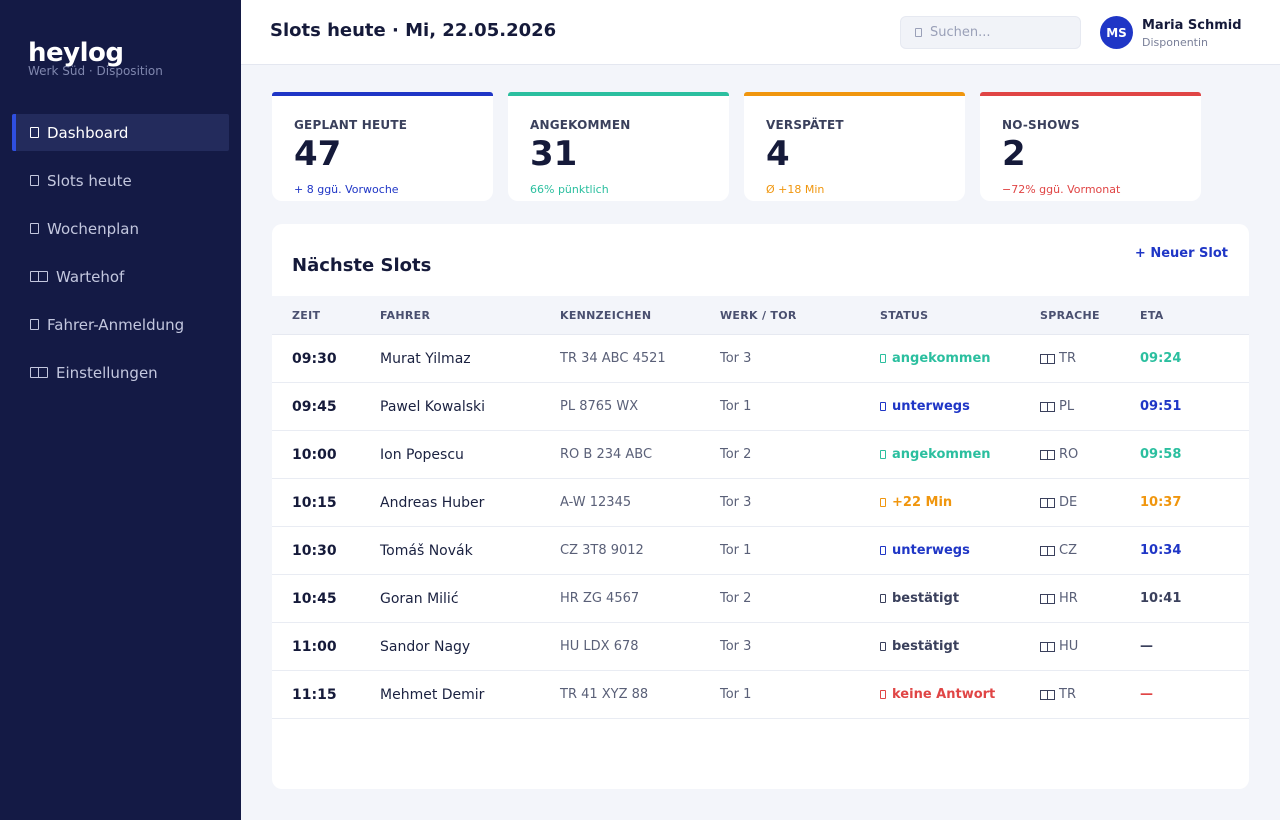 This screenshot has width=1280, height=820. What do you see at coordinates (795, 189) in the screenshot?
I see `kpi-subtext: Ø +18 Min` at bounding box center [795, 189].